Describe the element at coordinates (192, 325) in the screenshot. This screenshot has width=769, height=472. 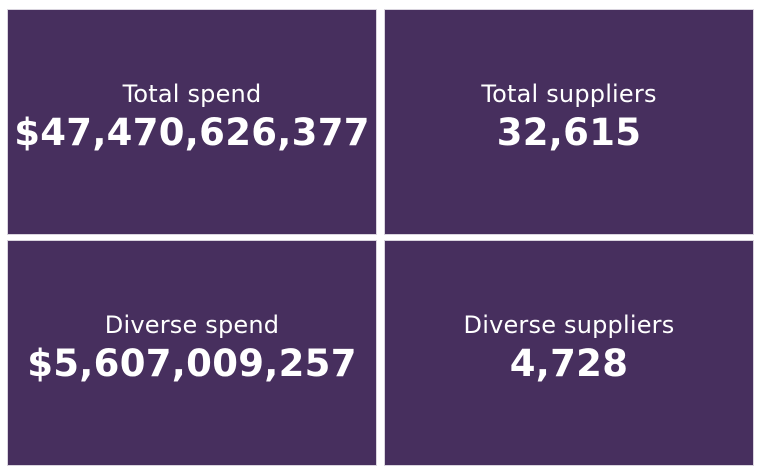
I see `diverse-spend-label: Diverse spend` at that location.